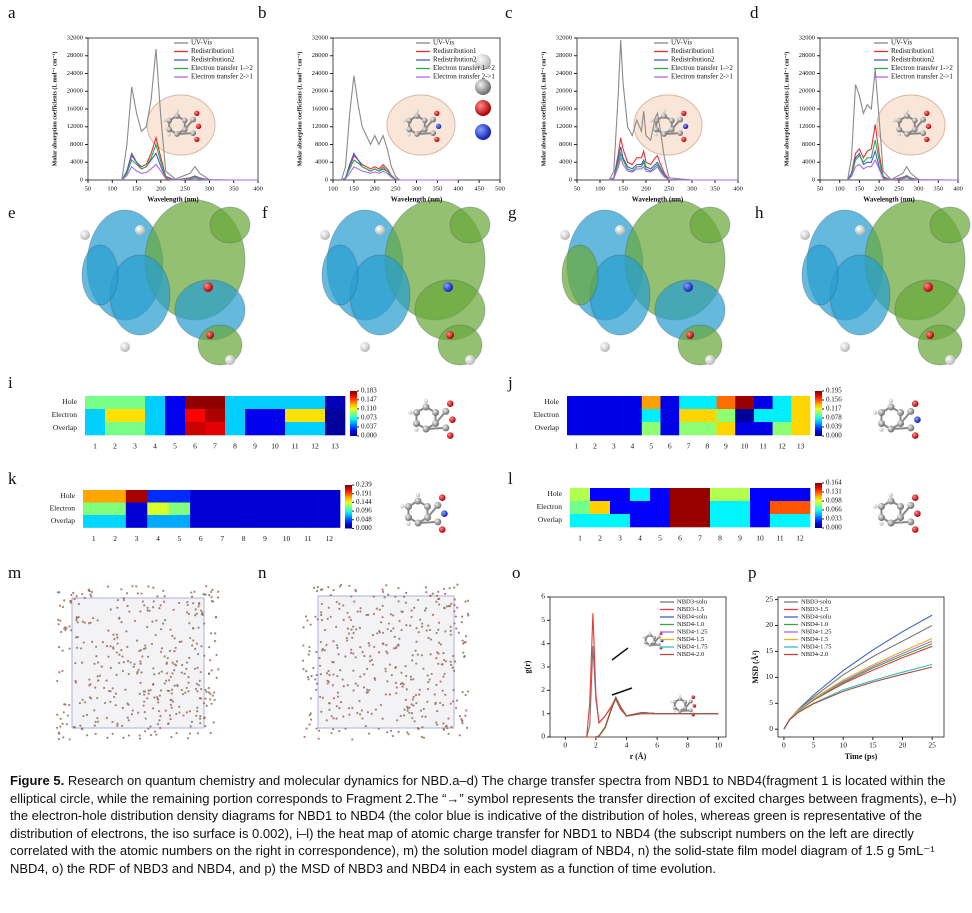 This screenshot has width=972, height=913. What do you see at coordinates (321, 144) in the screenshot?
I see `y-tick-label: 8000` at bounding box center [321, 144].